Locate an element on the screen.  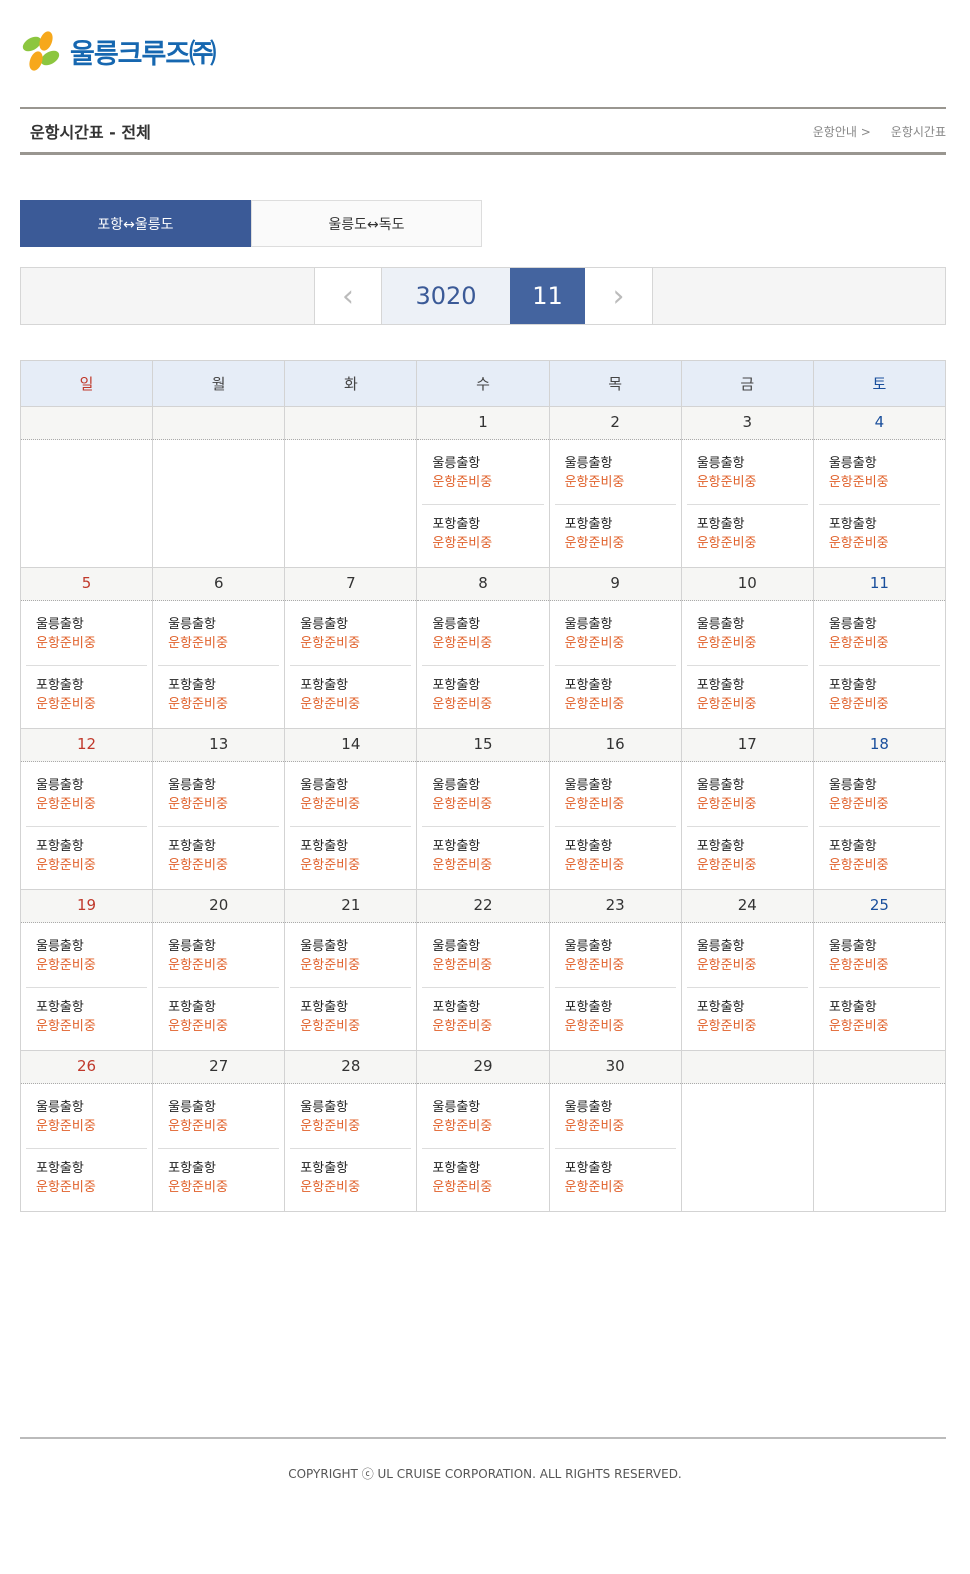
next-month-button: › is located at coordinates (619, 296).